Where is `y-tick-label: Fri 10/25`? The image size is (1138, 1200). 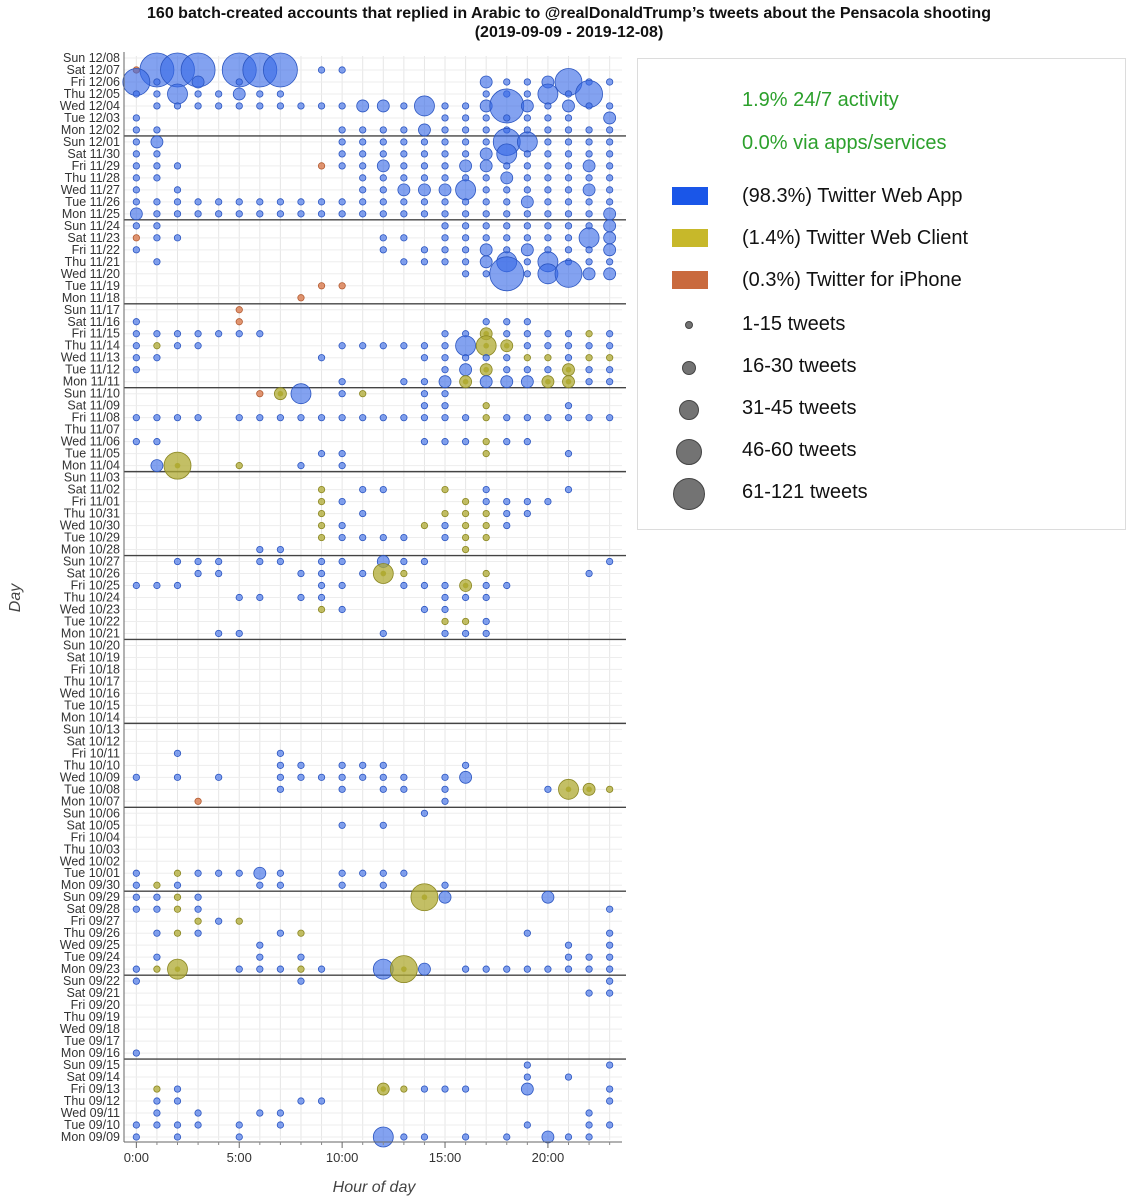 y-tick-label: Fri 10/25 is located at coordinates (95, 586).